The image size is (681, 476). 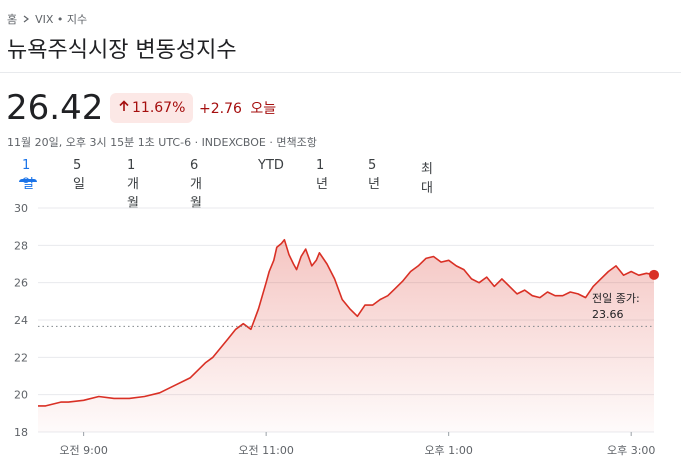 I want to click on arrow-up-icon, so click(x=124, y=108).